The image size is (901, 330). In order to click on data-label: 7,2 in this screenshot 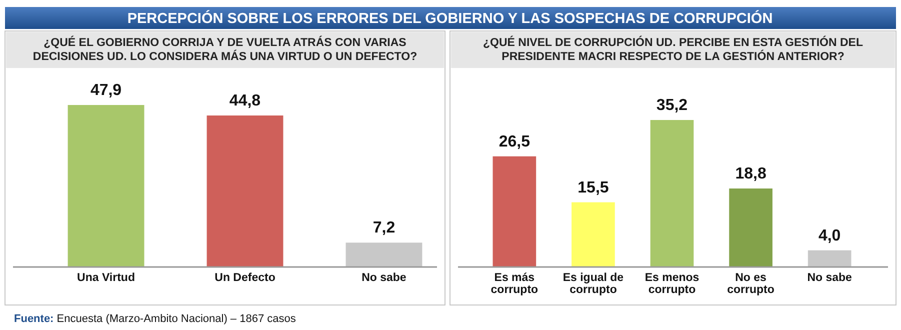, I will do `click(384, 228)`.